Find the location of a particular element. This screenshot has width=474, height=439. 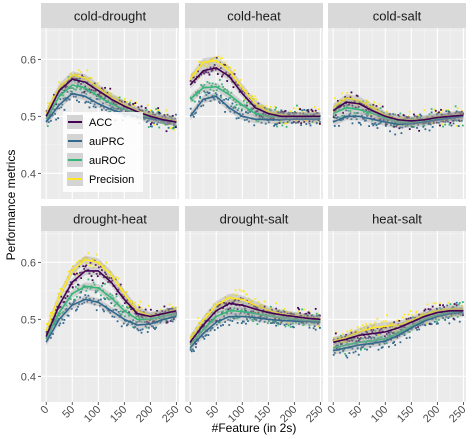

confidence-band-auROC is located at coordinates (111, 313).